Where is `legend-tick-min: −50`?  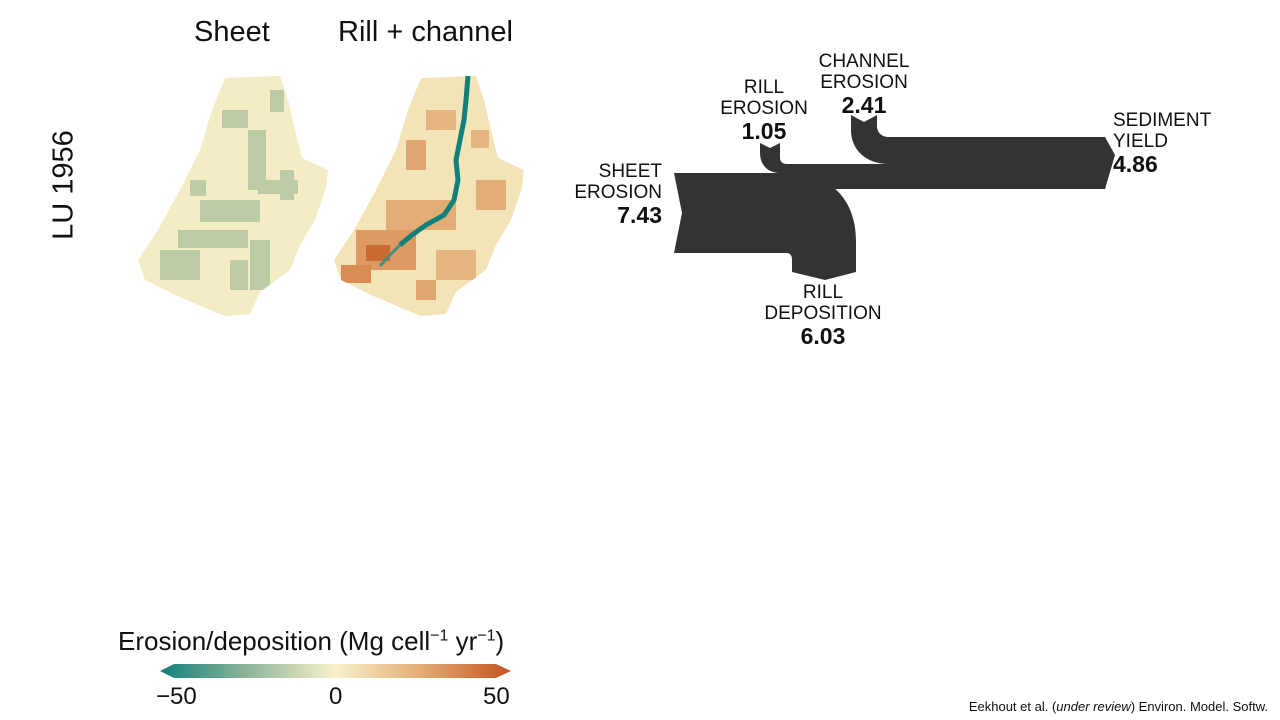 legend-tick-min: −50 is located at coordinates (176, 696).